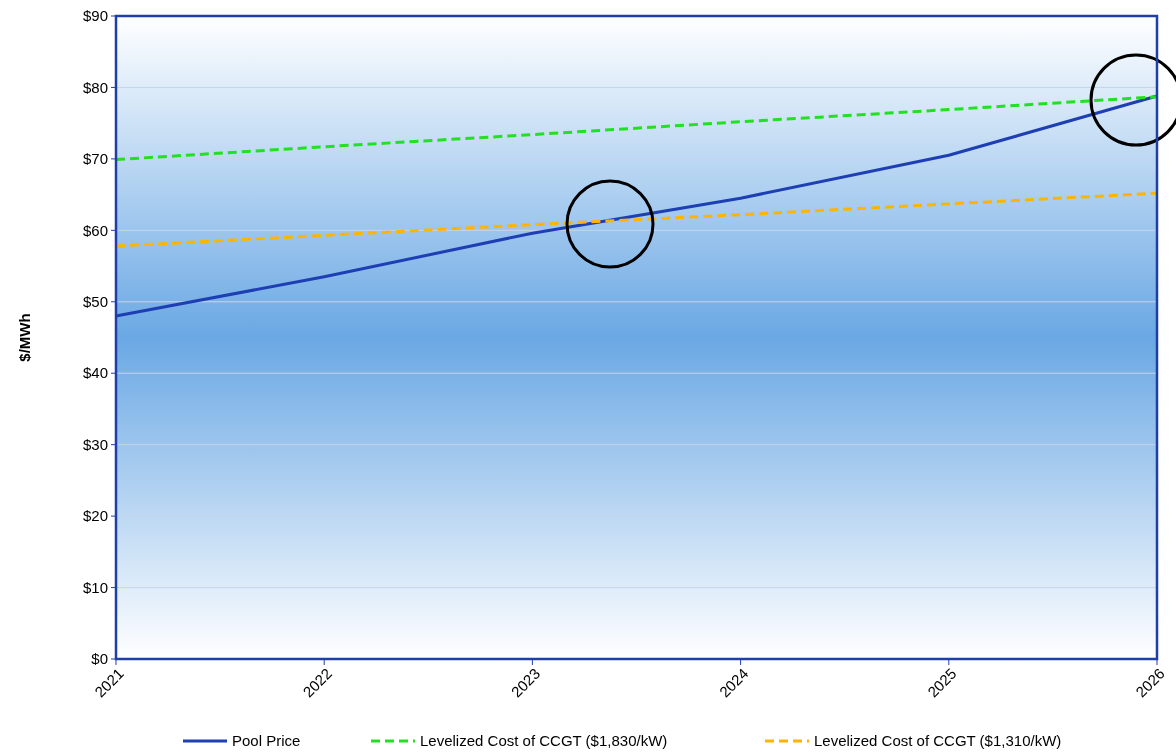  I want to click on y-tick-label: $10, so click(95, 587).